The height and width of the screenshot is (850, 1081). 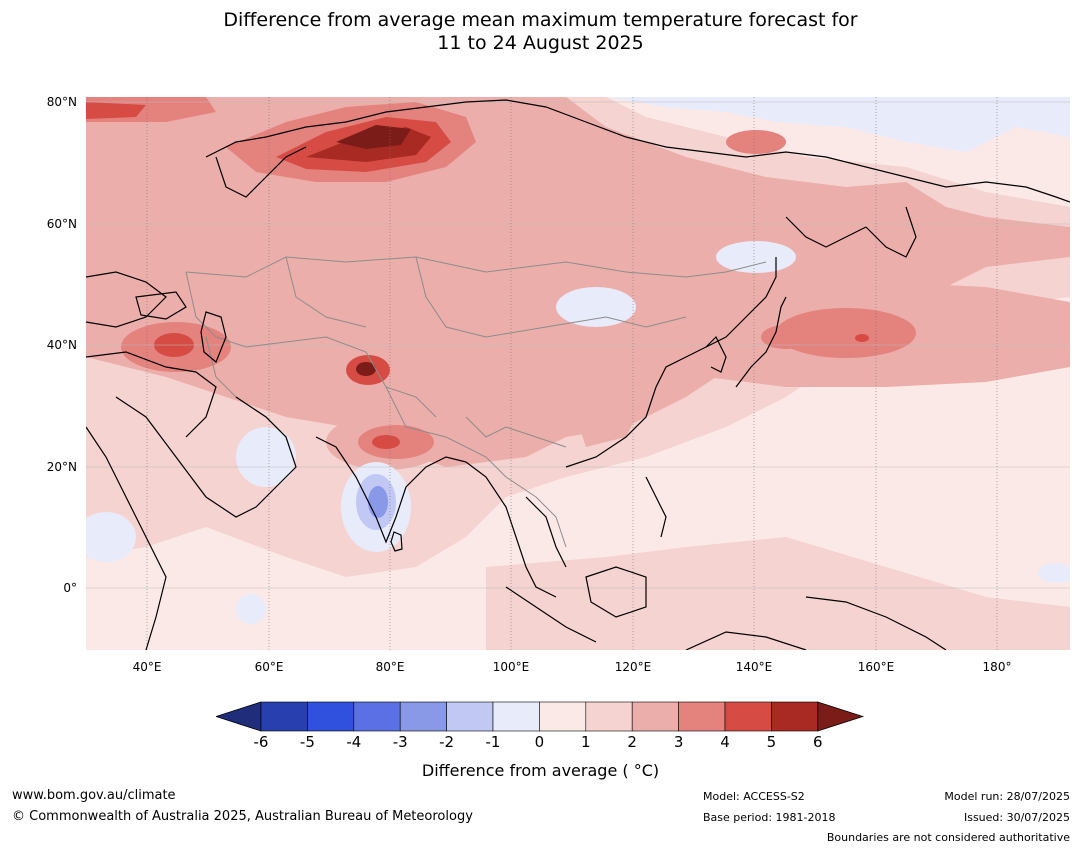 I want to click on pacific-cool, so click(x=1054, y=573).